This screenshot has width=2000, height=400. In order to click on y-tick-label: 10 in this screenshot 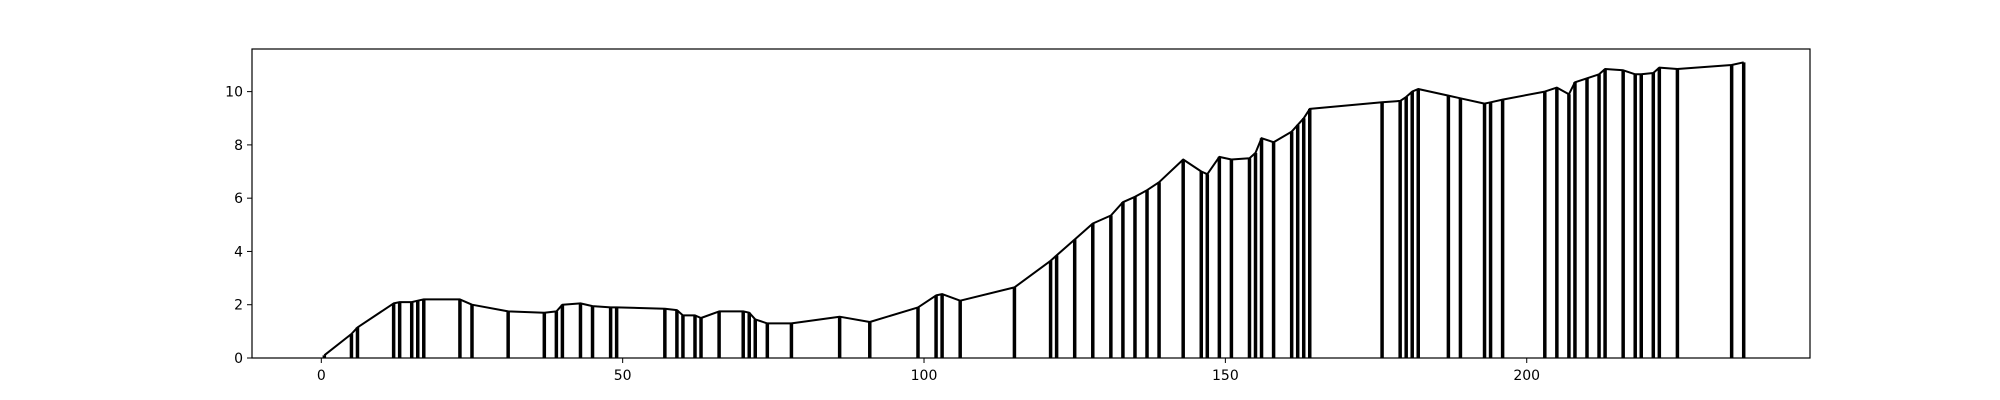, I will do `click(234, 93)`.